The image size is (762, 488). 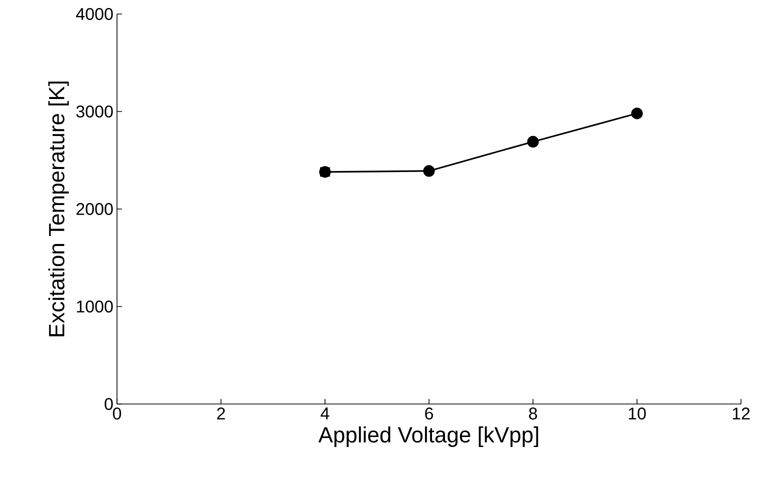 I want to click on y-tick-label: 2000, so click(x=94, y=209).